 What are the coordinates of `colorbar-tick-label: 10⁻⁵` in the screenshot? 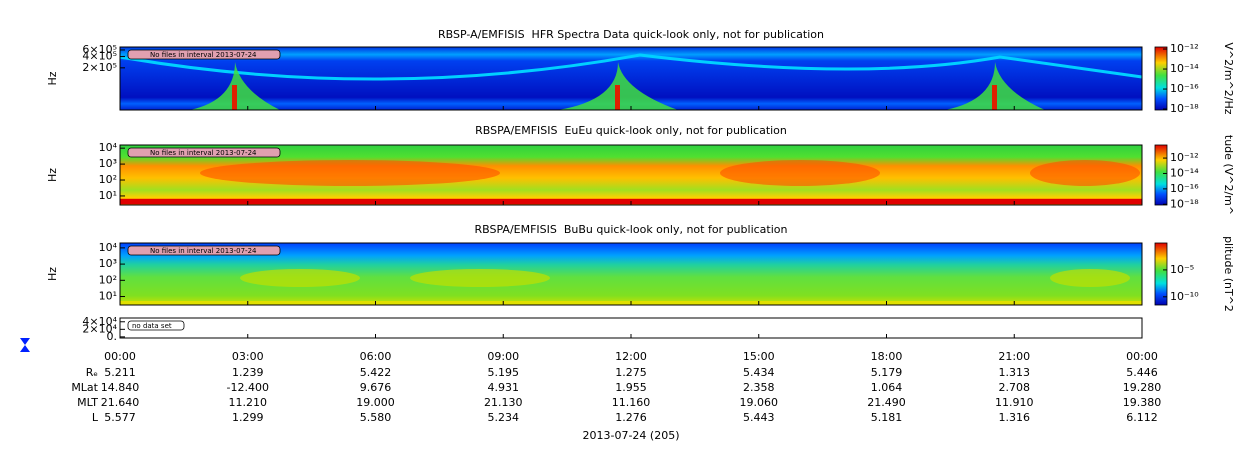 It's located at (1182, 269).